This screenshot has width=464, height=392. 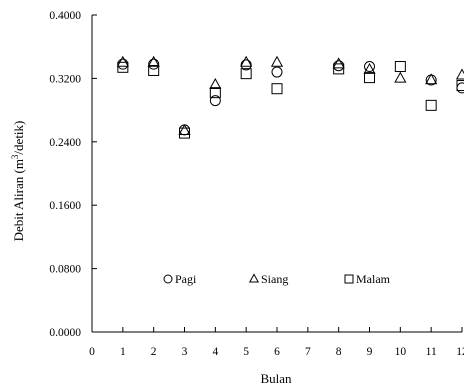 I want to click on x-tick-label: 4, so click(x=215, y=352).